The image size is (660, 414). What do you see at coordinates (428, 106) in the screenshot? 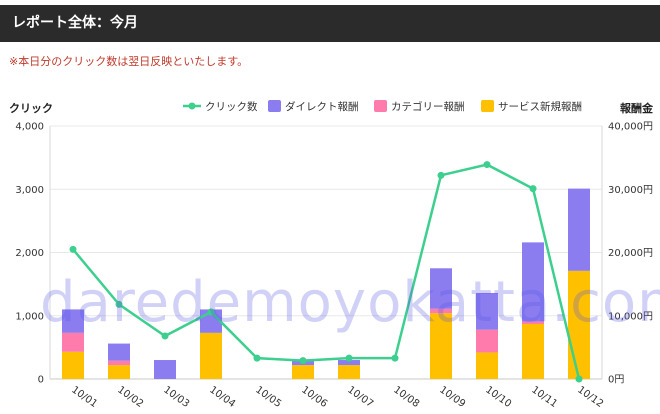
I see `legend-label: カテゴリー報酬` at bounding box center [428, 106].